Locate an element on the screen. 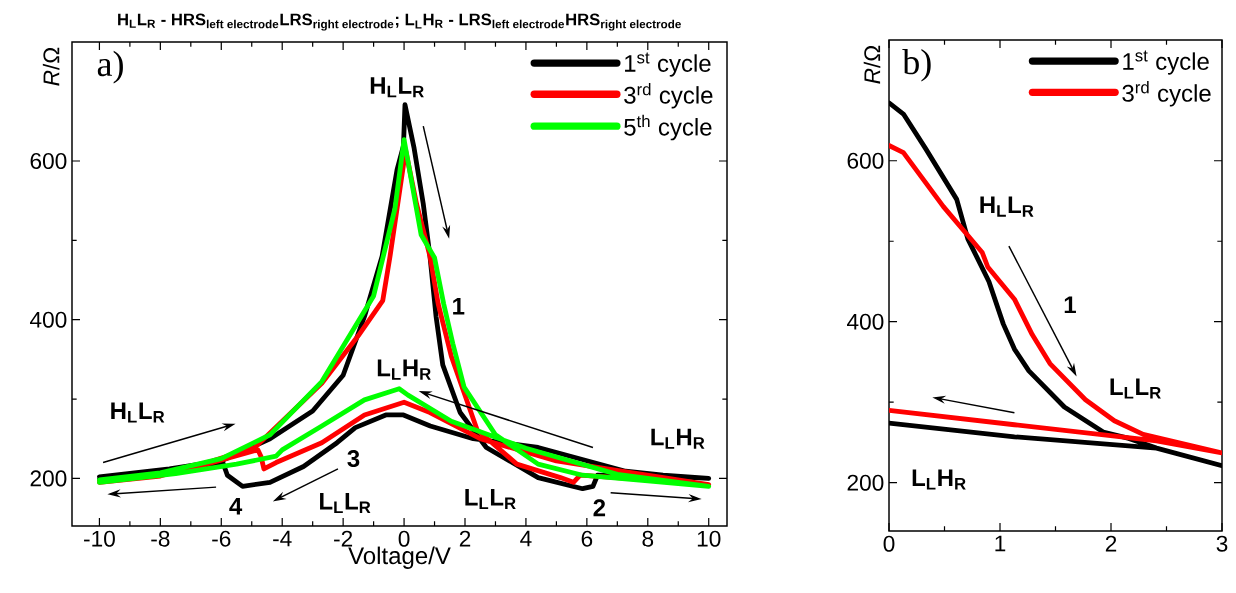 Image resolution: width=1236 pixels, height=593 pixels. annotation: 3 is located at coordinates (353, 459).